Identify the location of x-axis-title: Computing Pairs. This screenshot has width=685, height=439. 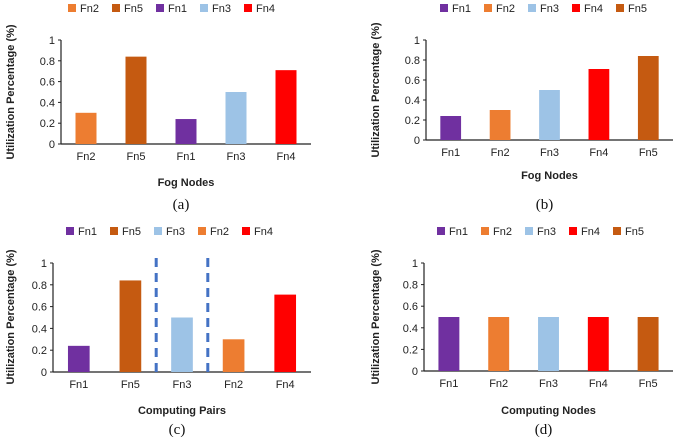
(182, 411).